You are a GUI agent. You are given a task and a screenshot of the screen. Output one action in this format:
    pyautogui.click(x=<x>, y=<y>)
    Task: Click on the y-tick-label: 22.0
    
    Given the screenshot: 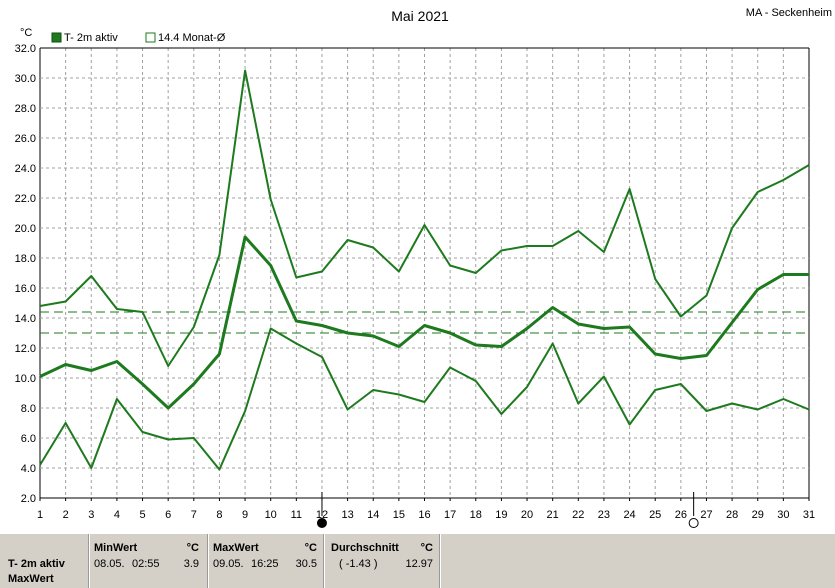 What is the action you would take?
    pyautogui.click(x=25, y=199)
    